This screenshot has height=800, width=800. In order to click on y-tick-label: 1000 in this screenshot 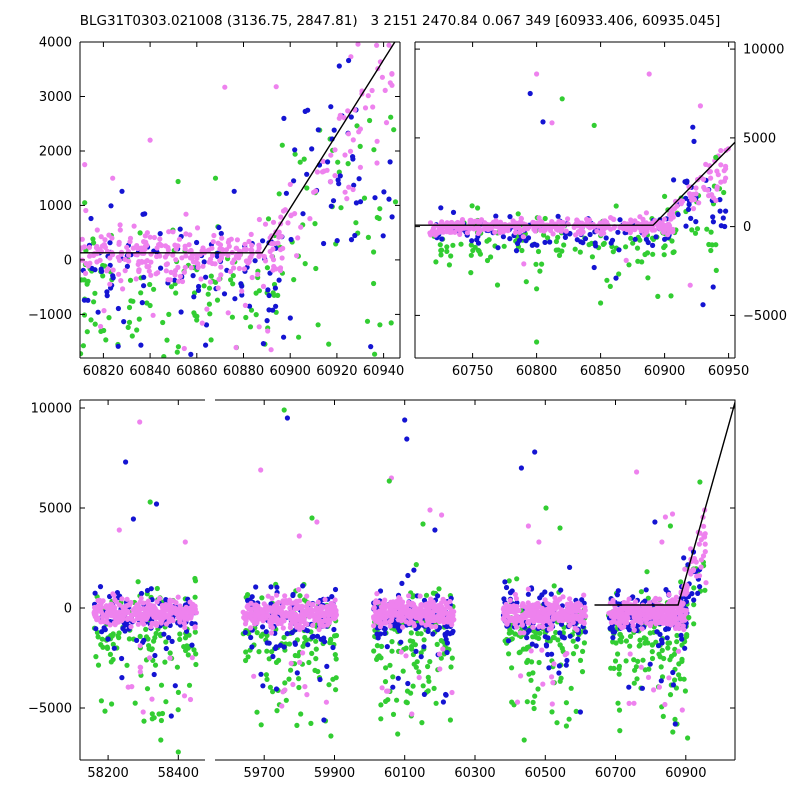, I will do `click(55, 206)`.